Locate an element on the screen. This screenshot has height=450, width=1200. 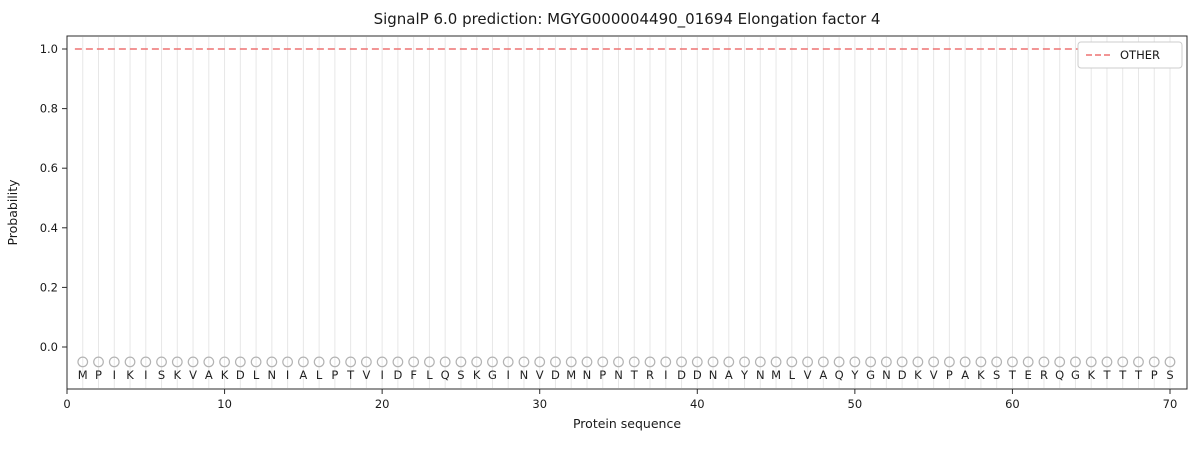
y-tick-label: 0.6 is located at coordinates (49, 168).